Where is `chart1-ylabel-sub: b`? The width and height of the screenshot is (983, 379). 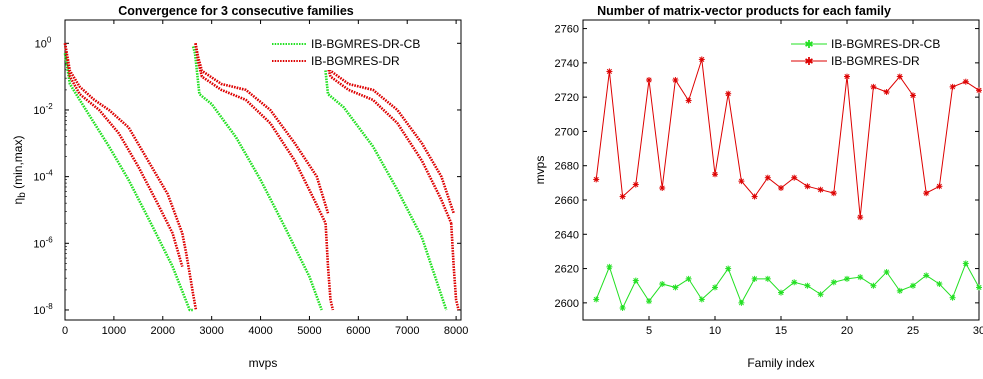
chart1-ylabel-sub: b is located at coordinates (22, 195).